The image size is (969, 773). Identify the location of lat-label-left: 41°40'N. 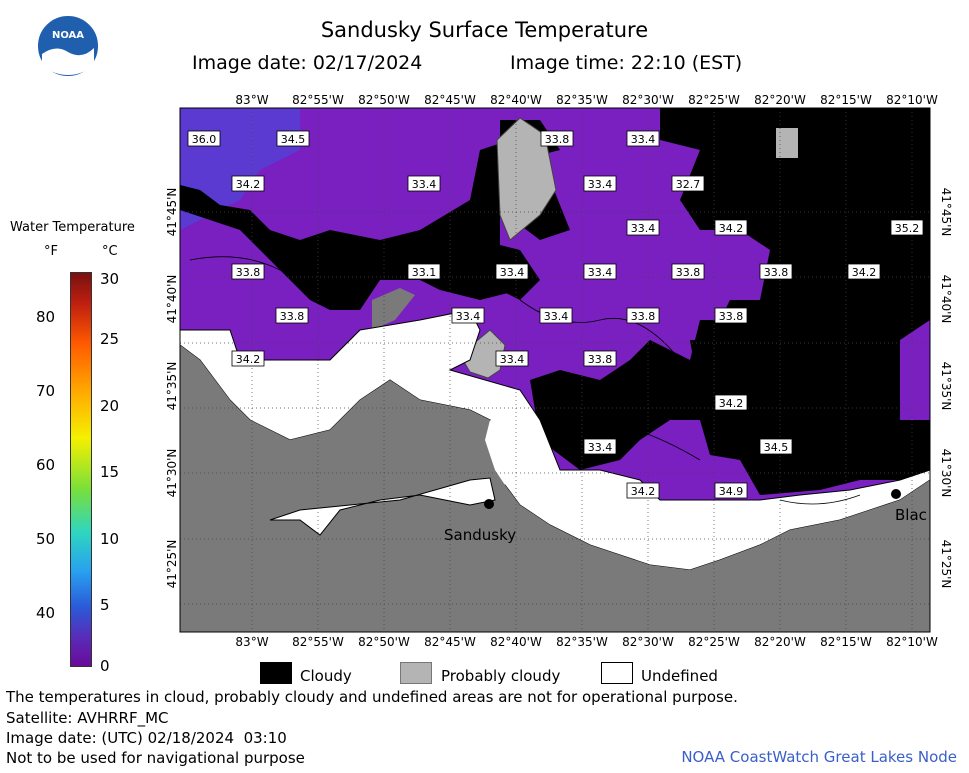
(172, 299).